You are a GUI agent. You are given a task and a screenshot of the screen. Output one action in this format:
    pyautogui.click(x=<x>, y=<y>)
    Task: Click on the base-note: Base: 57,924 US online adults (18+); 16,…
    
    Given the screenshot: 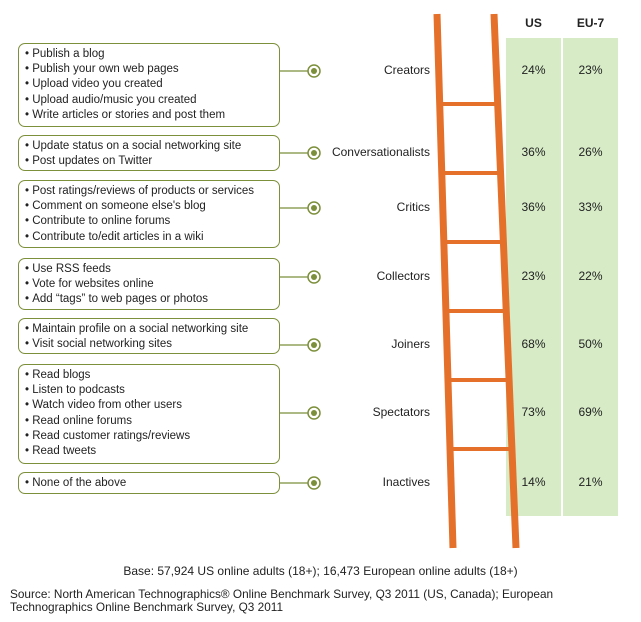 What is the action you would take?
    pyautogui.click(x=320, y=571)
    